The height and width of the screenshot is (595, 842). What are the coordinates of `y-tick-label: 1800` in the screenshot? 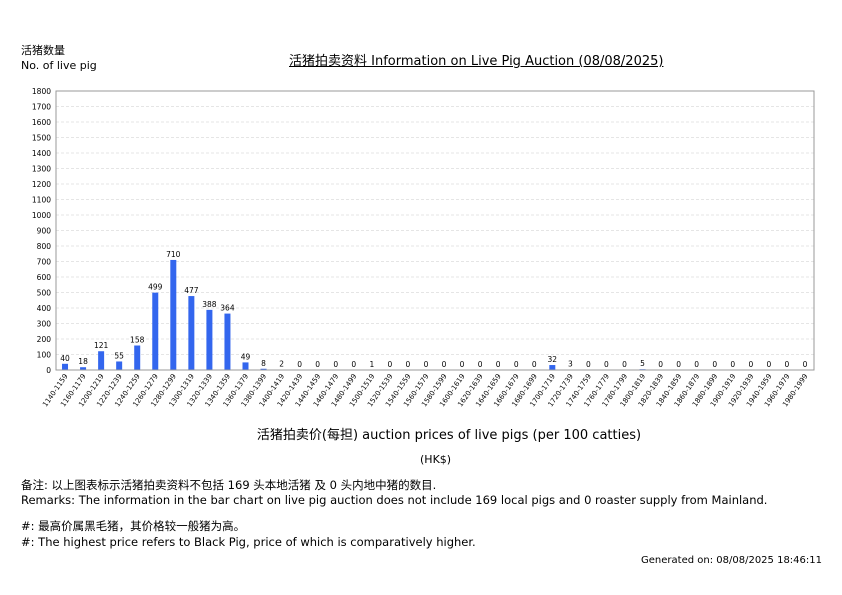 It's located at (41, 91).